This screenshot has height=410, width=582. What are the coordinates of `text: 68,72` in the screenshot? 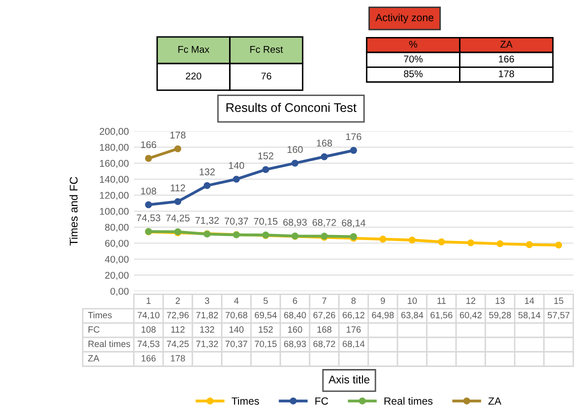 It's located at (324, 223).